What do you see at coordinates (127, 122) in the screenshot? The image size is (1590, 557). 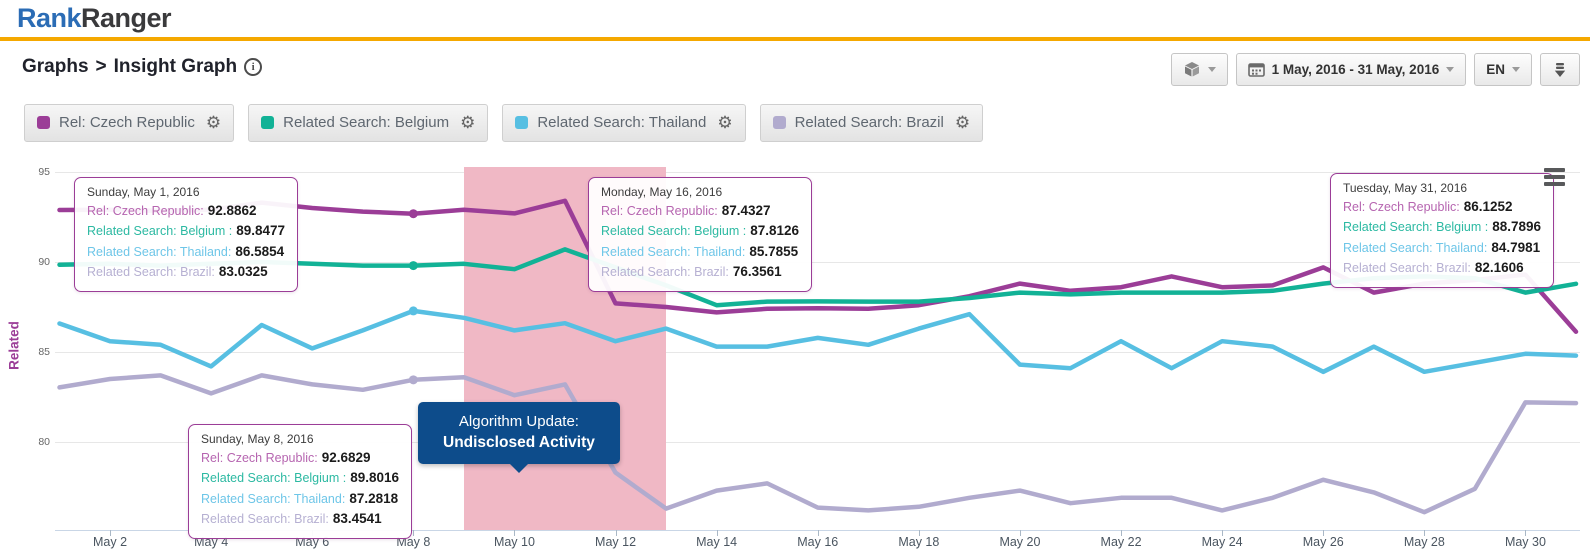 I see `legend-label: Rel: Czech Republic` at bounding box center [127, 122].